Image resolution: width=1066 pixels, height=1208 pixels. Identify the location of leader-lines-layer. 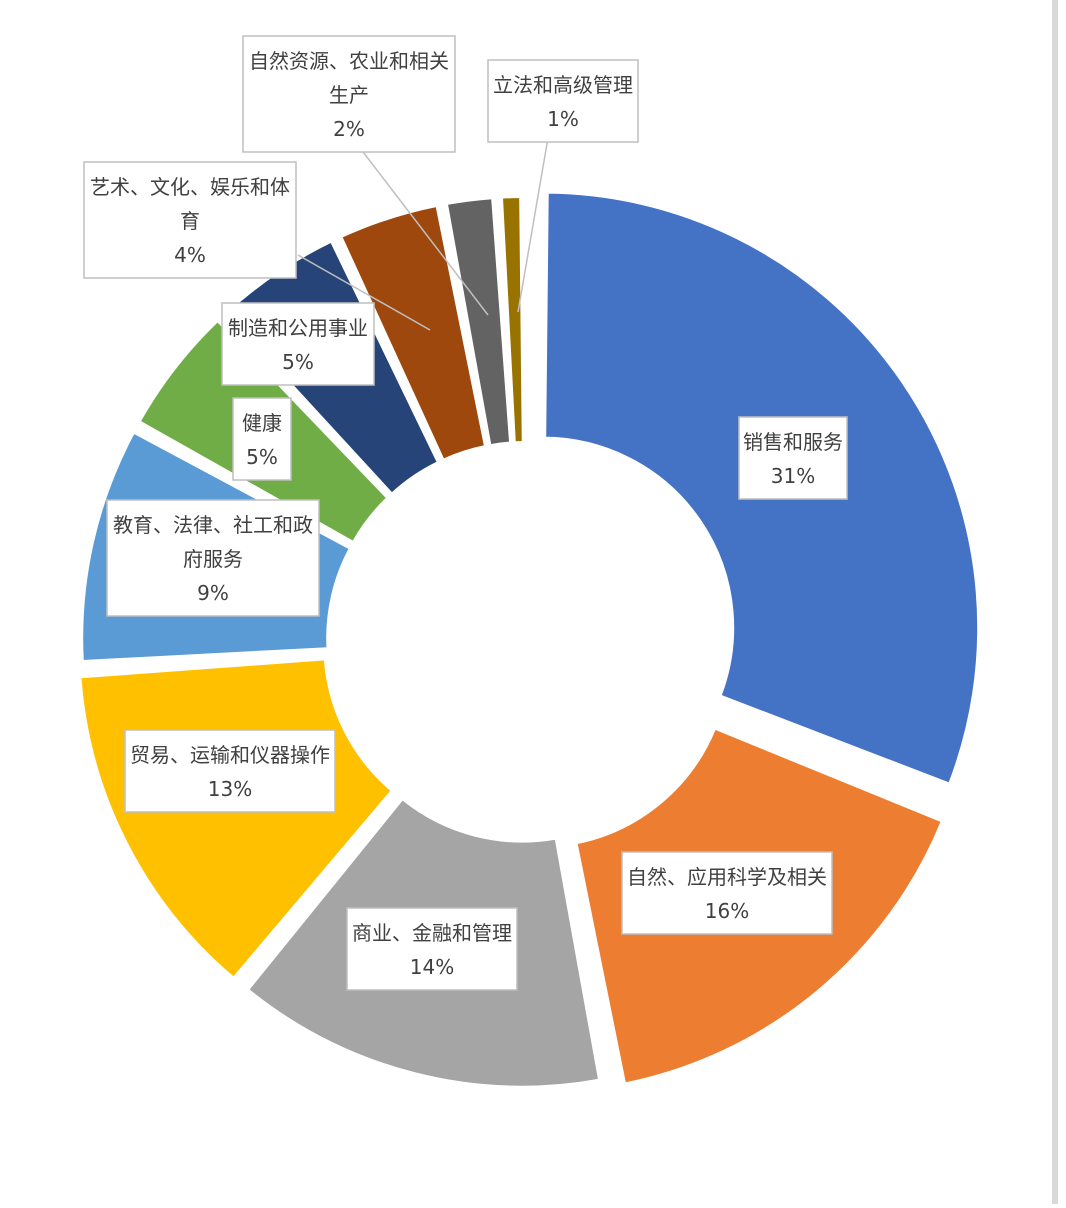
(423, 234).